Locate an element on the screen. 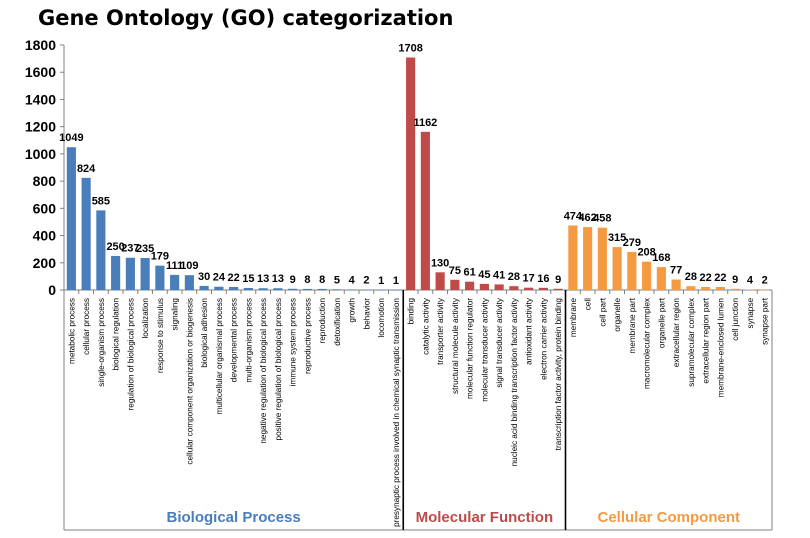  data-label: 16 is located at coordinates (543, 279).